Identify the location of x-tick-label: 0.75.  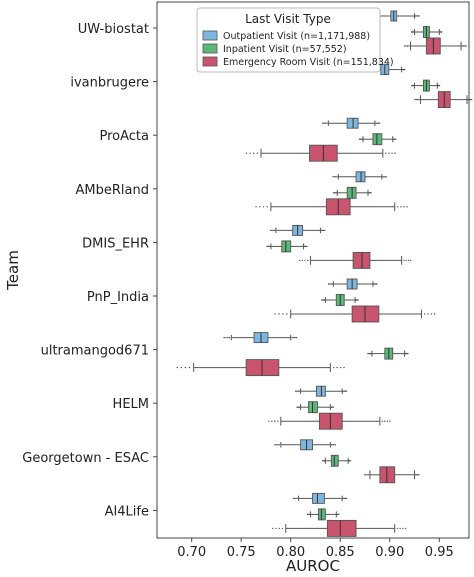
(241, 552).